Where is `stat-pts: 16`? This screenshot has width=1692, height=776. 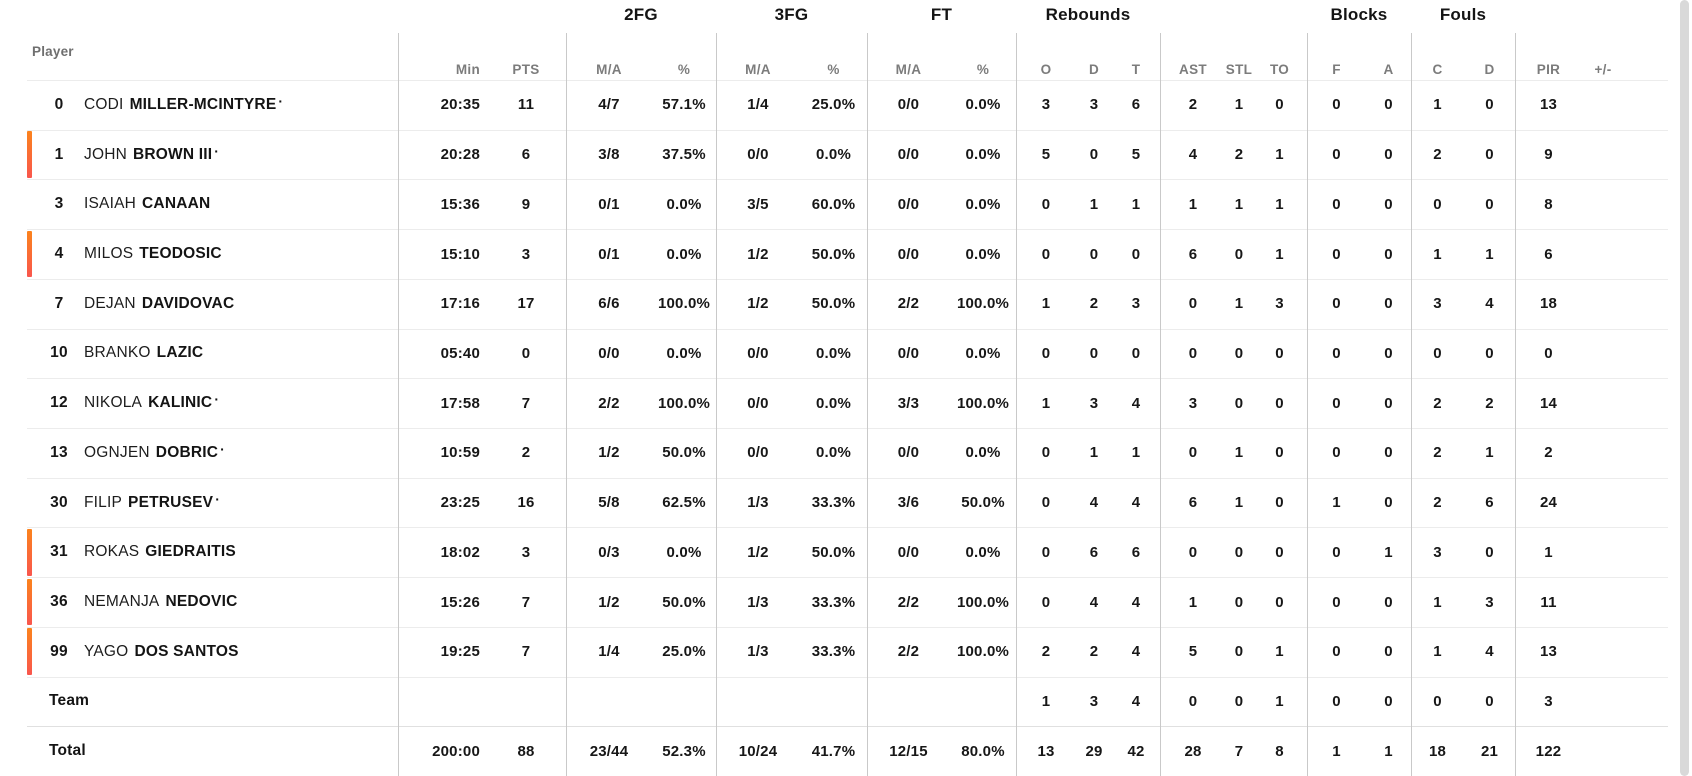
stat-pts: 16 is located at coordinates (526, 503).